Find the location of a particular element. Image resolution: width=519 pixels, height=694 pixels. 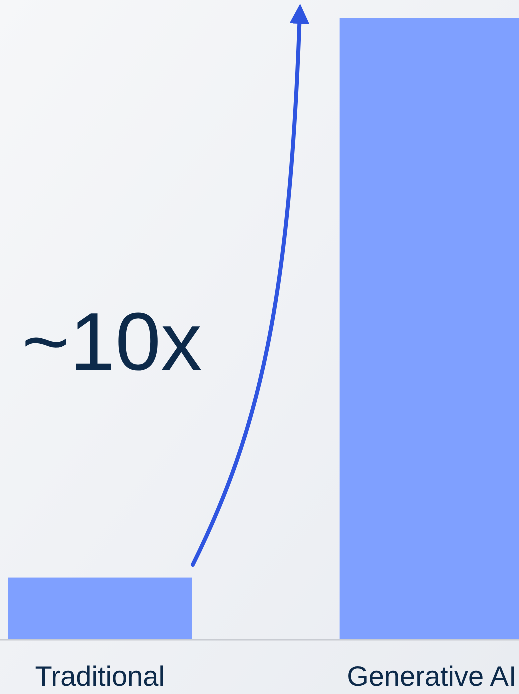

x-tick-label: Generative AI is located at coordinates (432, 676).